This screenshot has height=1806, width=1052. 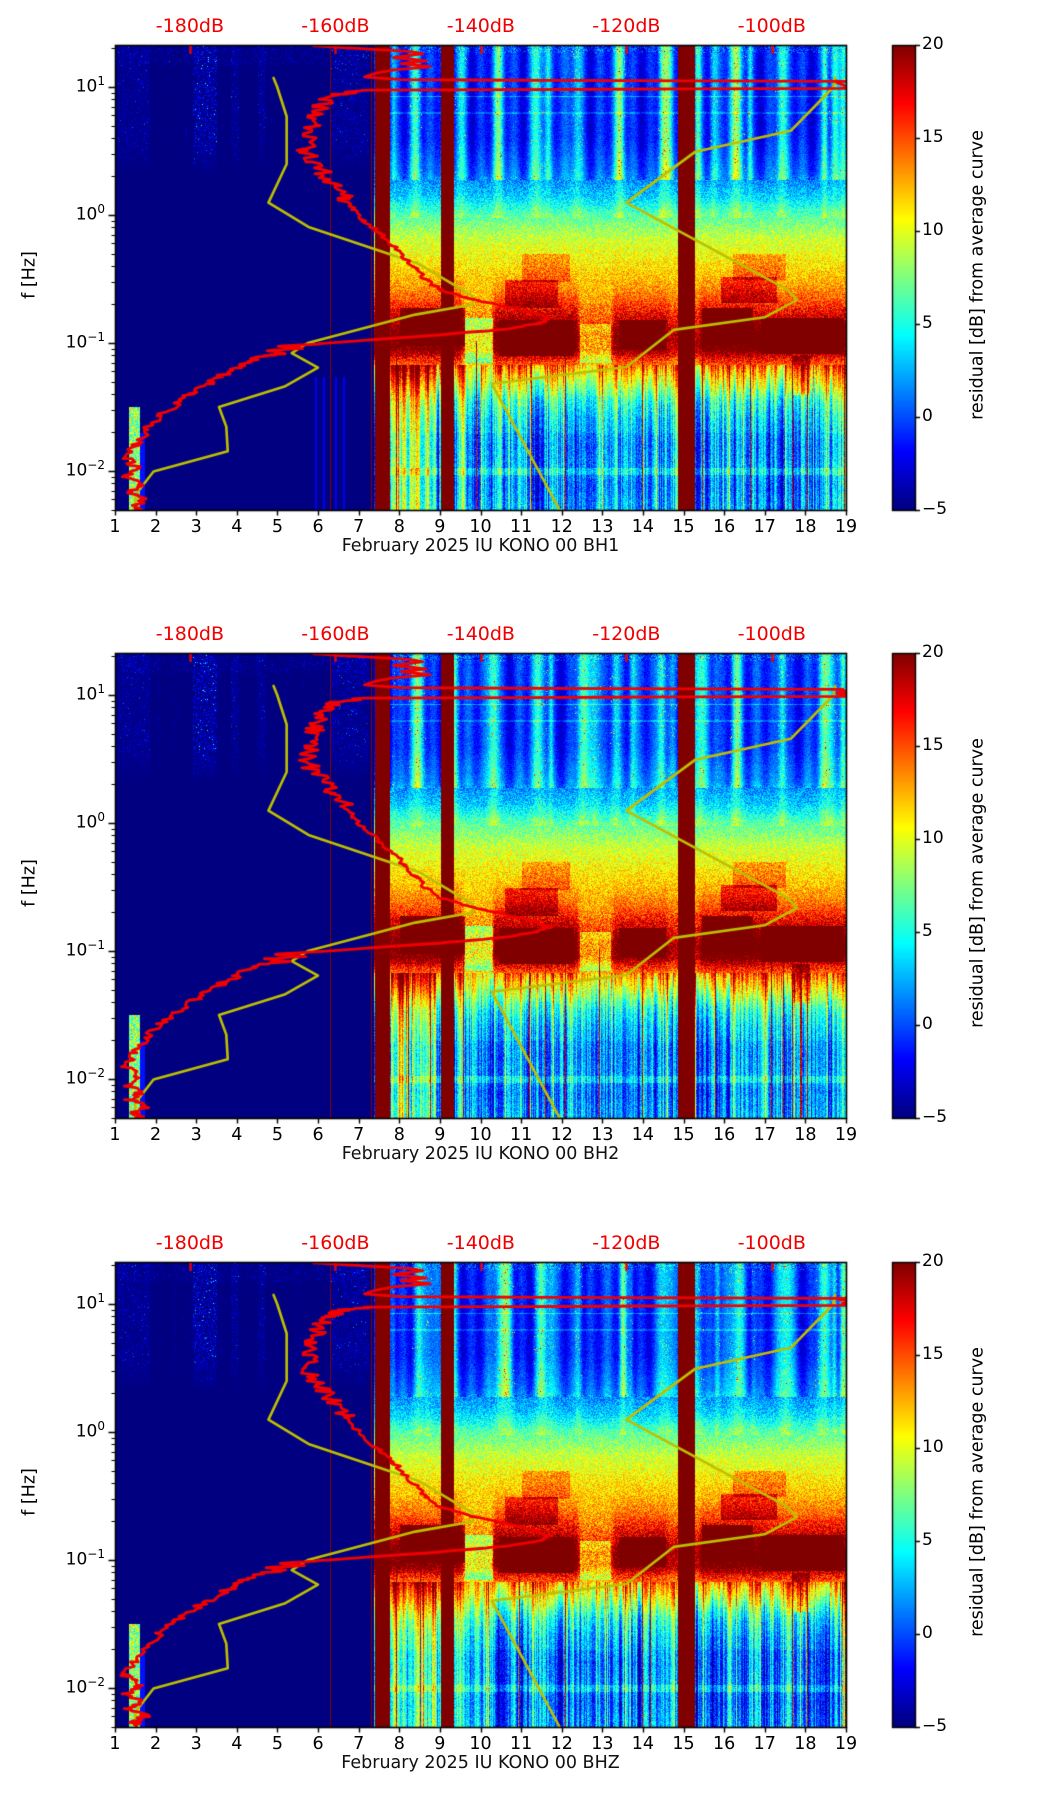 What do you see at coordinates (96, 465) in the screenshot?
I see `y-tick-exponent: −2` at bounding box center [96, 465].